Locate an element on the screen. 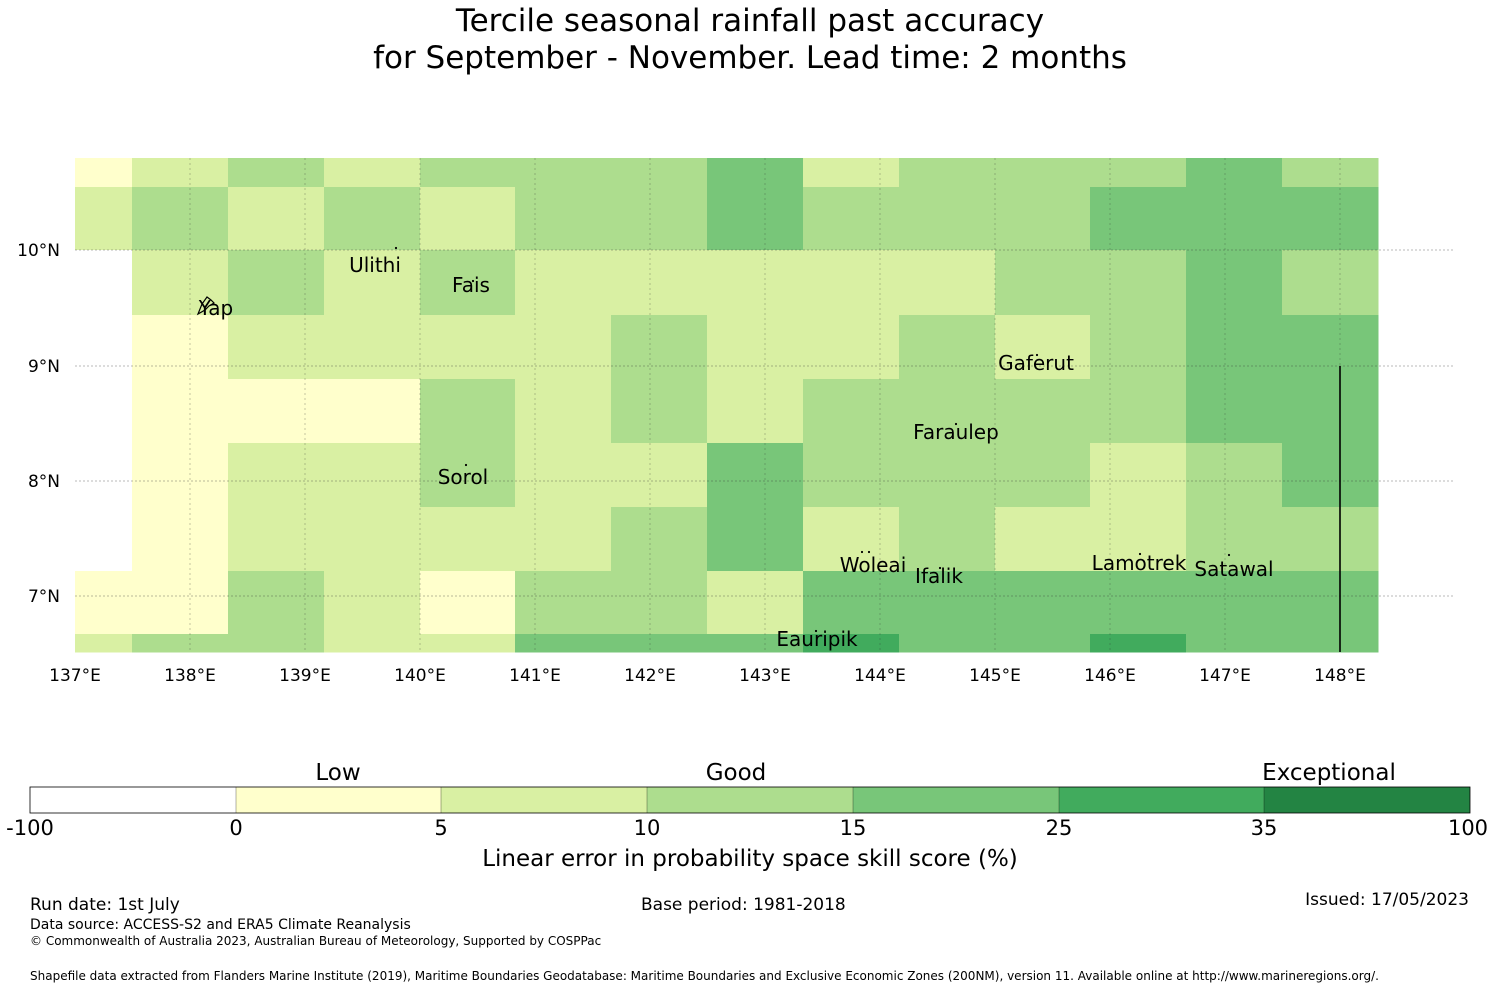  lat-tick-label: 9°N is located at coordinates (44, 367).